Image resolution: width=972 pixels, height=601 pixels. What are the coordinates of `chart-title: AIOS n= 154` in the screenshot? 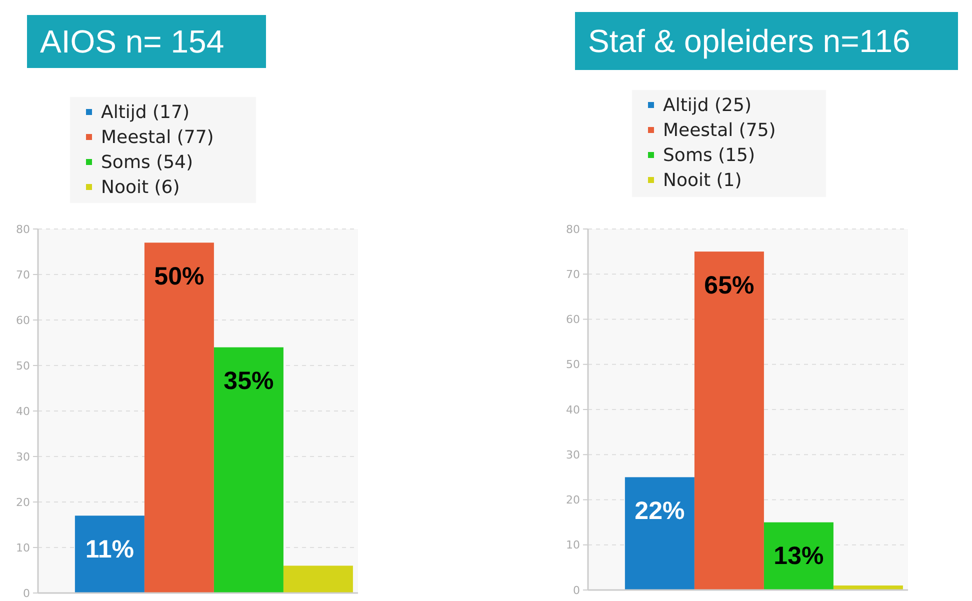 It's located at (132, 42).